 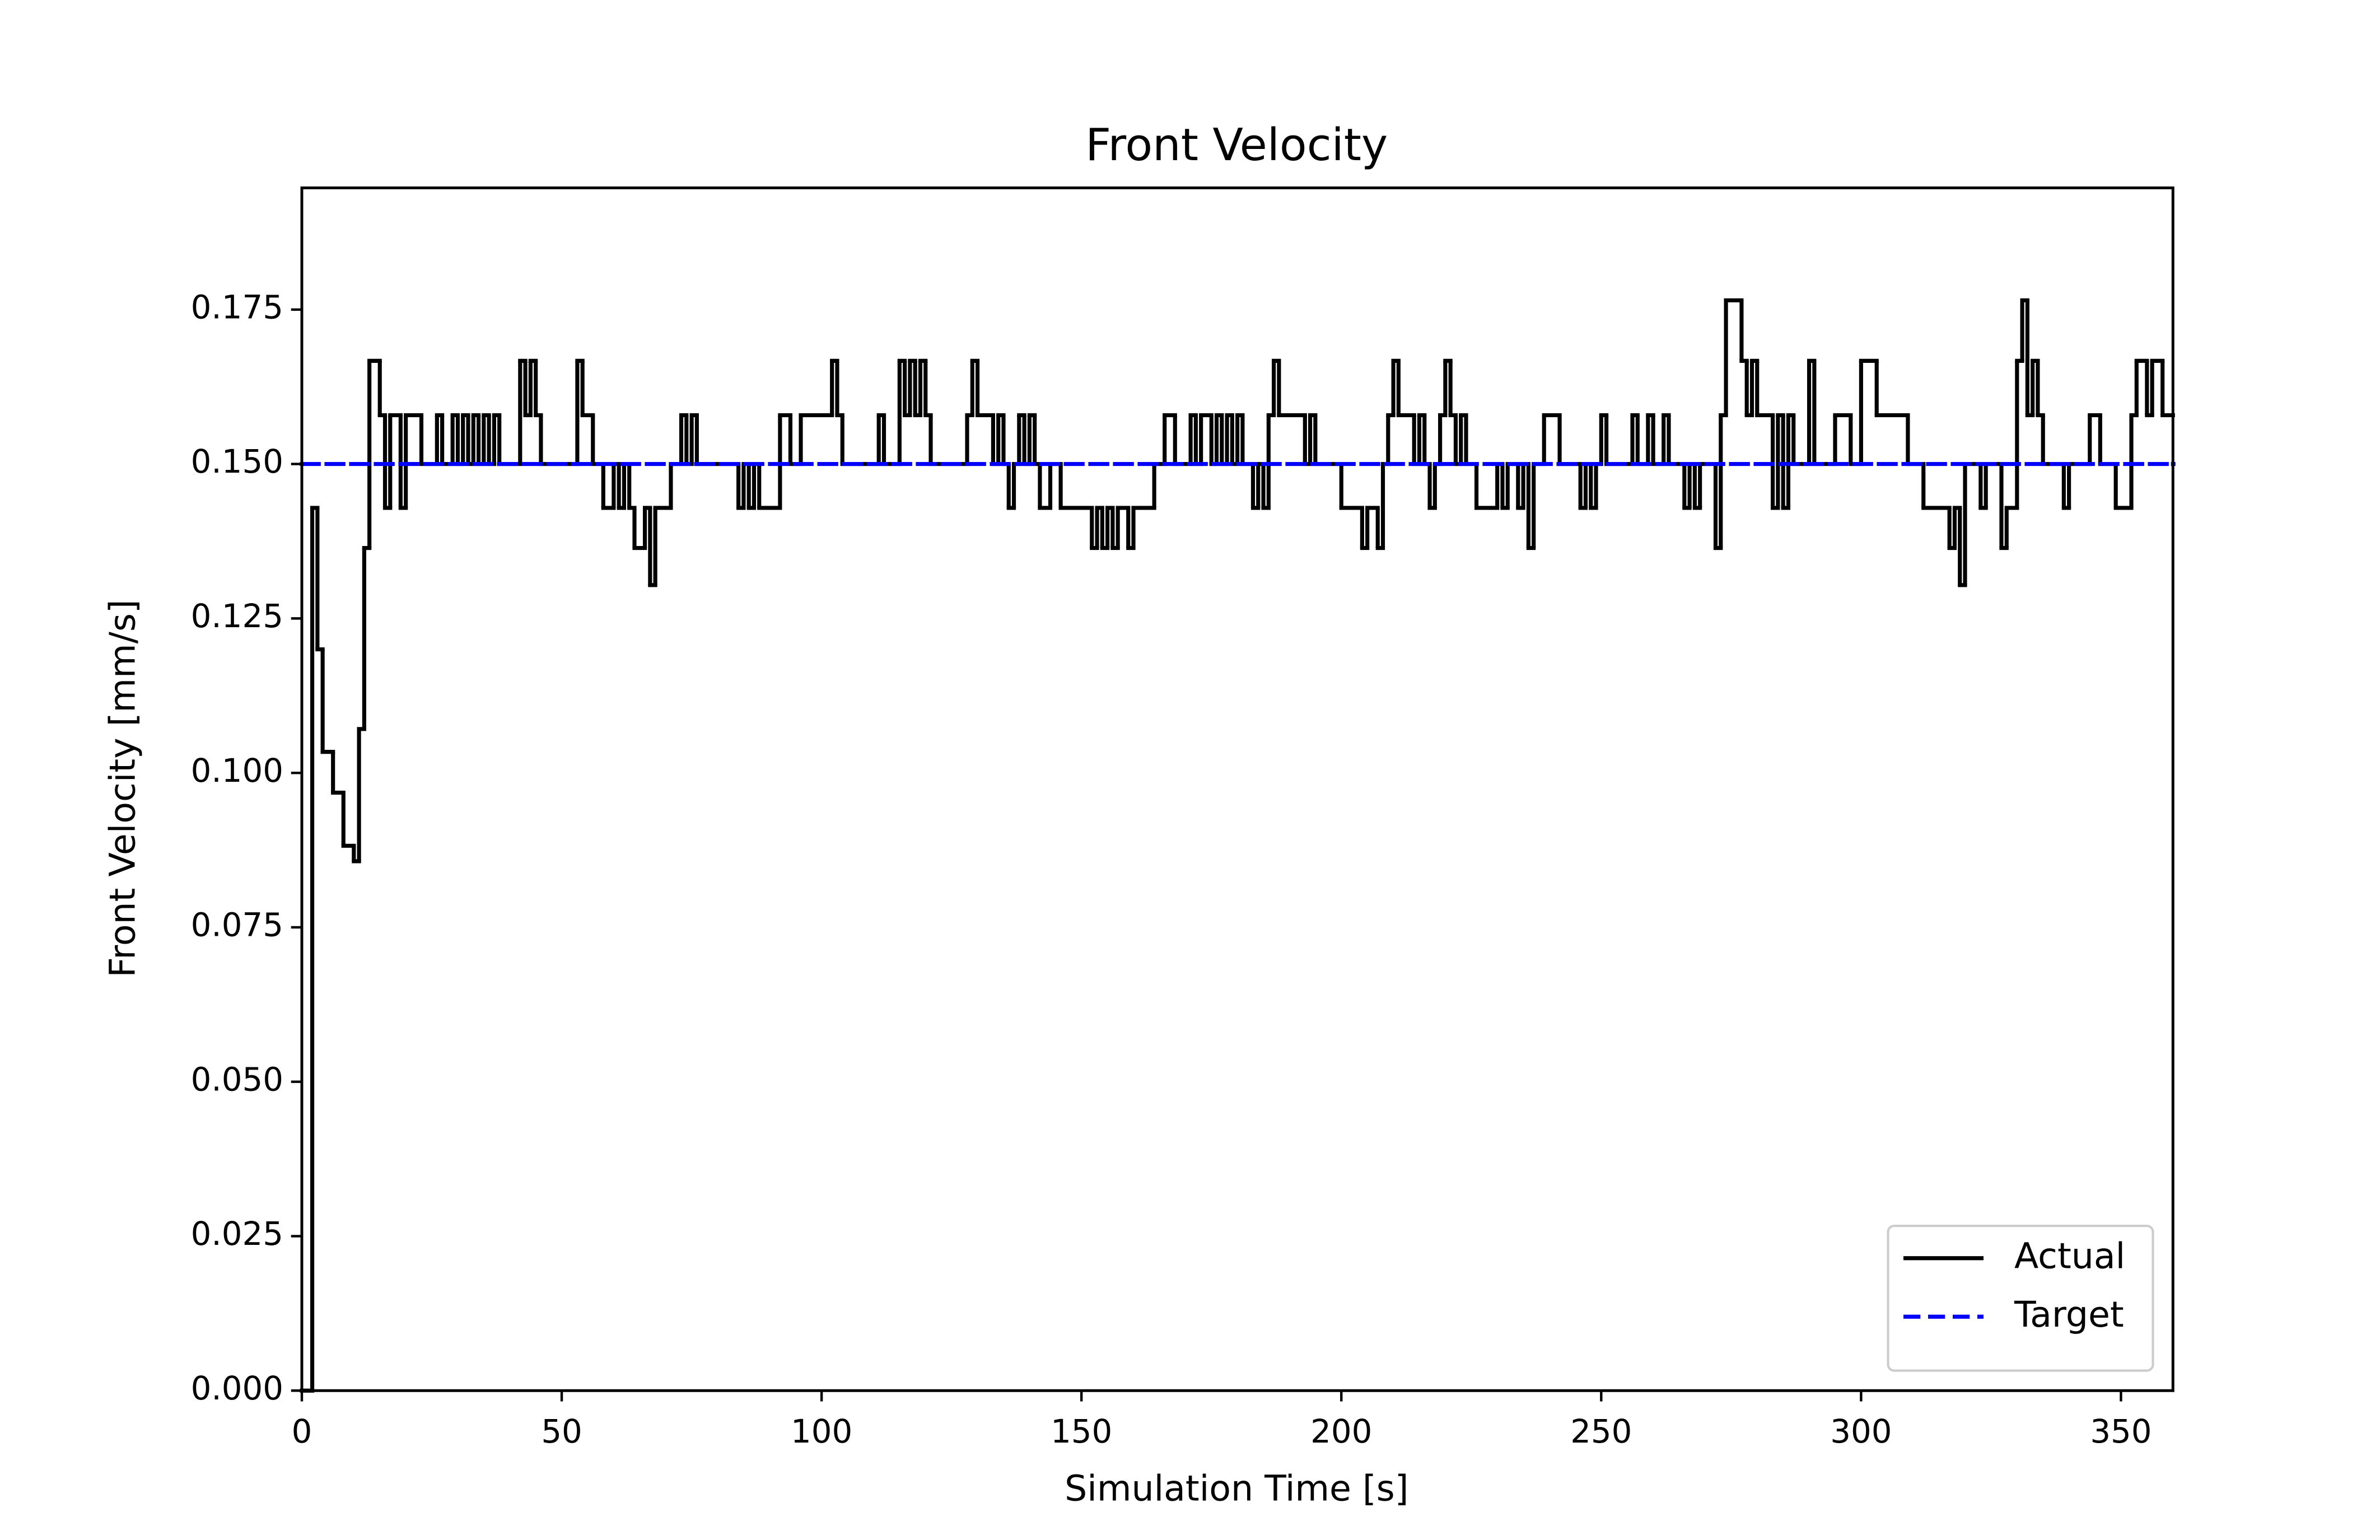 I want to click on y-axis-label: Front Velocity [mm/s], so click(x=122, y=788).